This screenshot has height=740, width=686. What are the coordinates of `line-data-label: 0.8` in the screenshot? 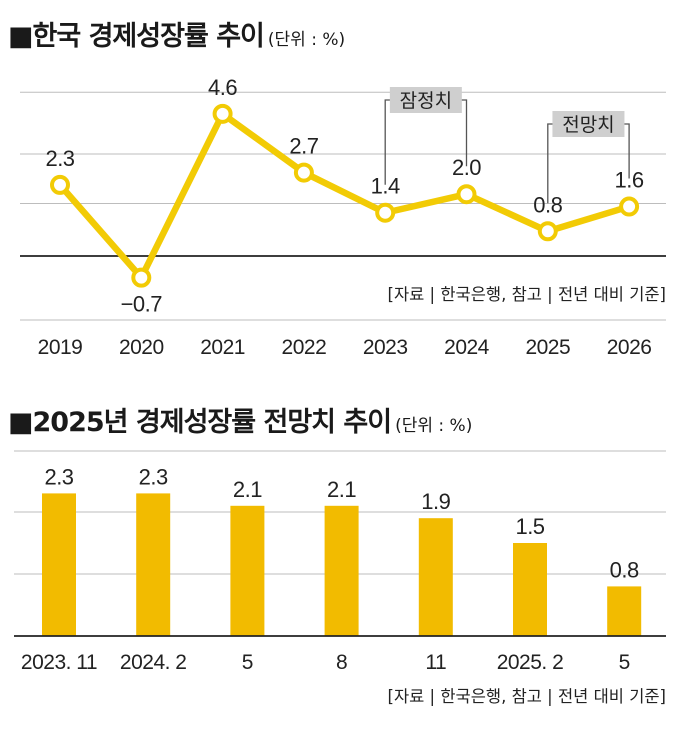 It's located at (547, 204).